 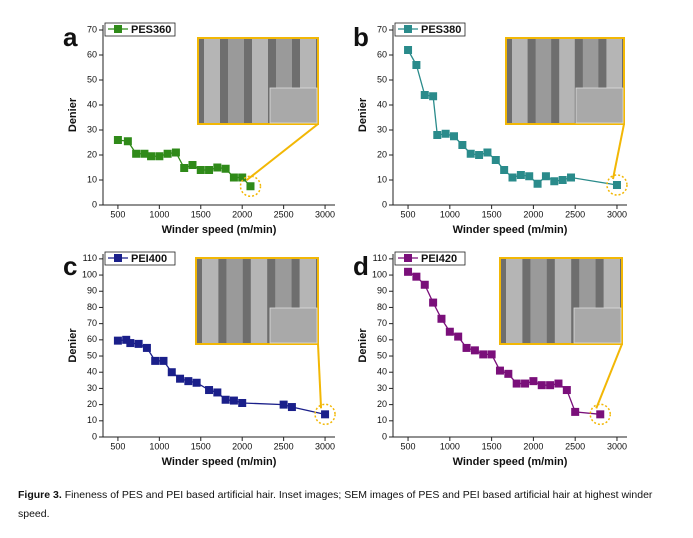 I want to click on data-line, so click(x=512, y=117).